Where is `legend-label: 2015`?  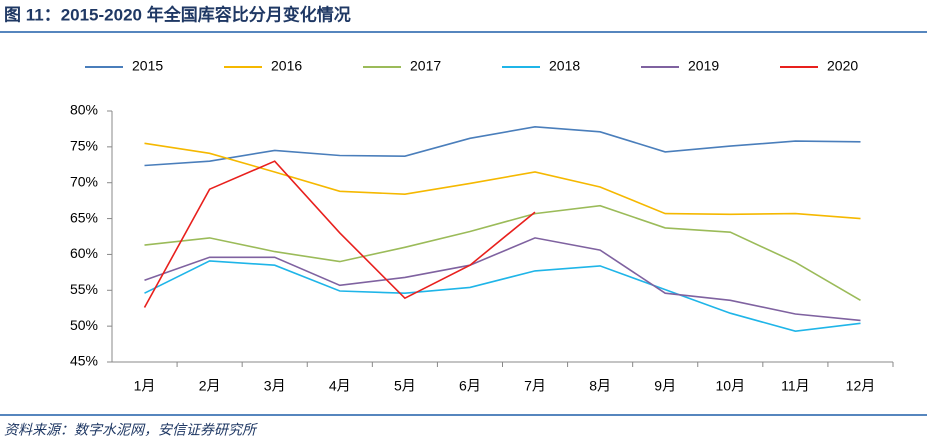
legend-label: 2015 is located at coordinates (147, 66).